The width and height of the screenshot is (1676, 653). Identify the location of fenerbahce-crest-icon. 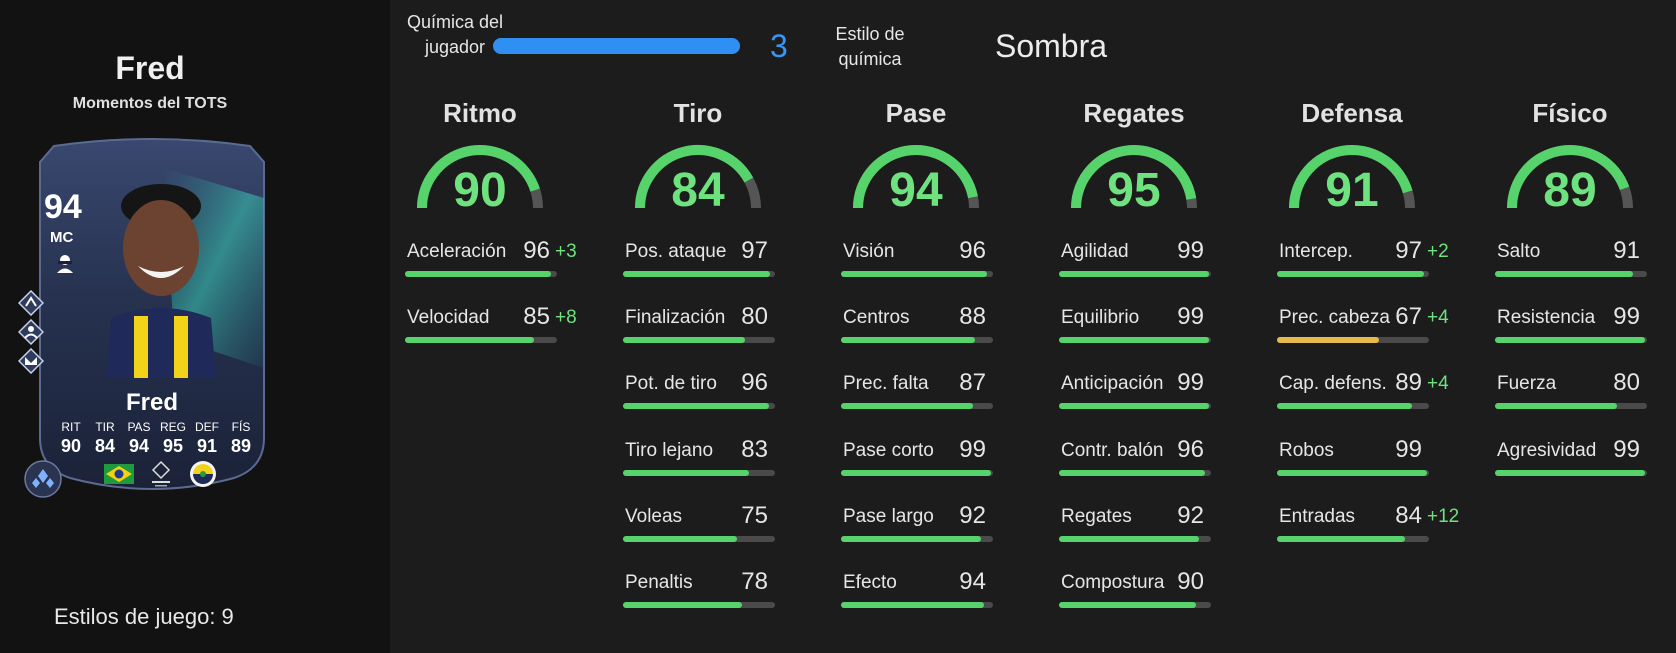
(203, 474).